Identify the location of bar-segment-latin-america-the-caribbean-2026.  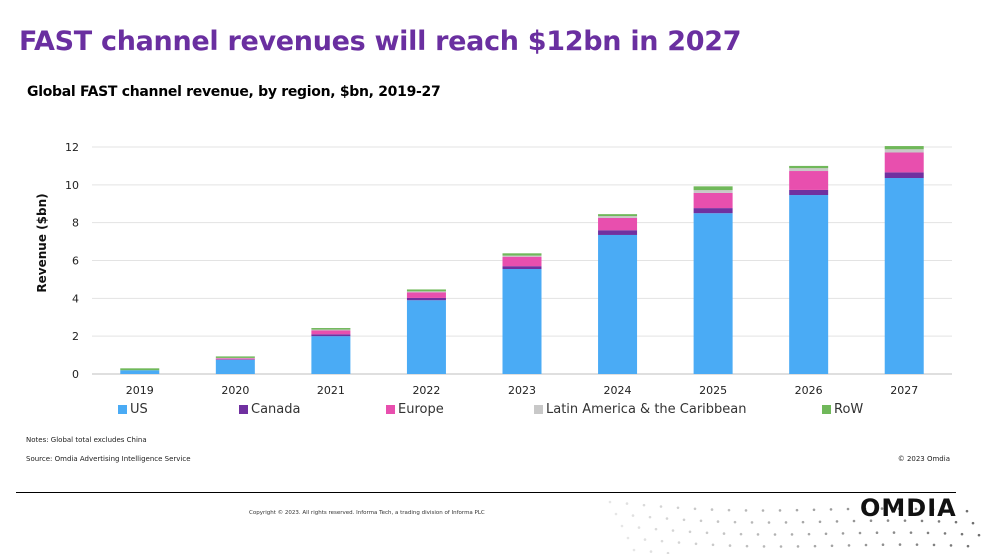
(809, 170).